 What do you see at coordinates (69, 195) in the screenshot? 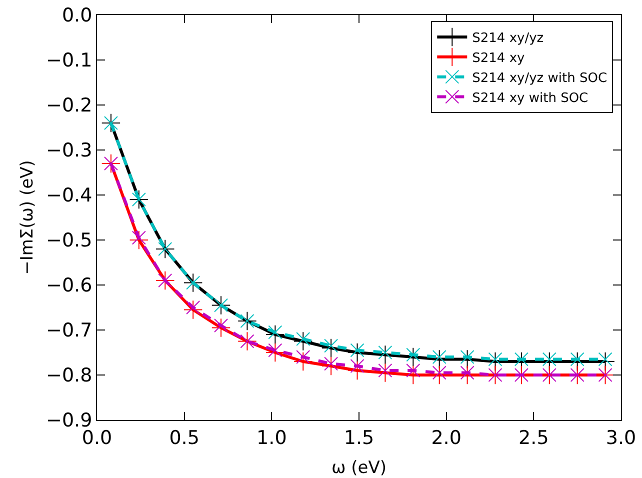
I see `y-tick-label: −0.4` at bounding box center [69, 195].